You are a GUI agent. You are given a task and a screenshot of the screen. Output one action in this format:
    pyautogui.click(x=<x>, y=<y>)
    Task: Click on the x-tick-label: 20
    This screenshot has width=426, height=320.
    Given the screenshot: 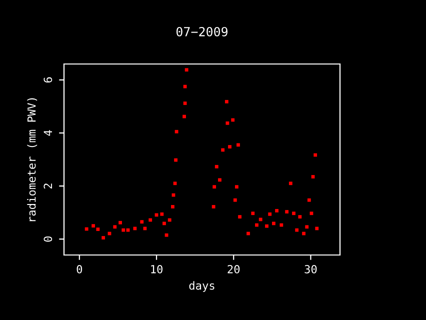 What is the action you would take?
    pyautogui.click(x=234, y=269)
    